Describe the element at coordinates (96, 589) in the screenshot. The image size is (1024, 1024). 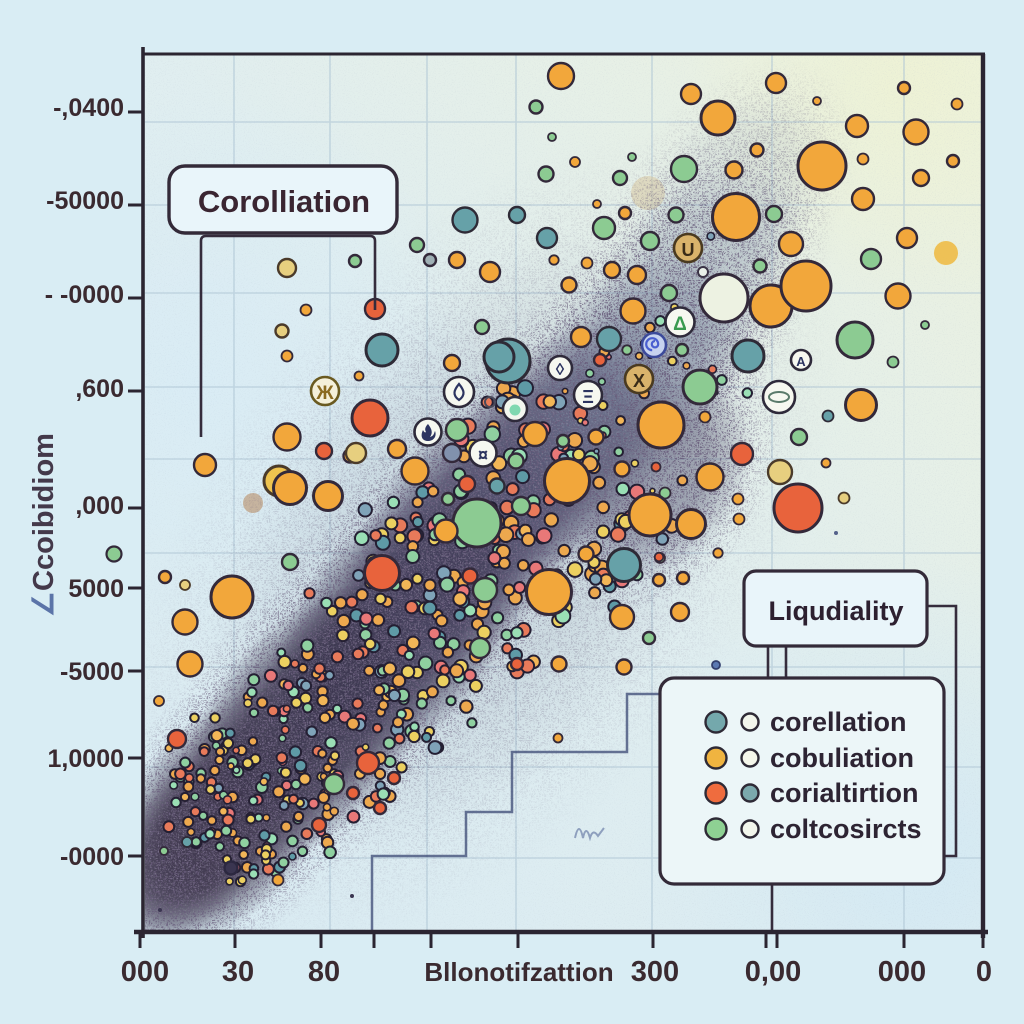
I see `svg-text: 5000` at that location.